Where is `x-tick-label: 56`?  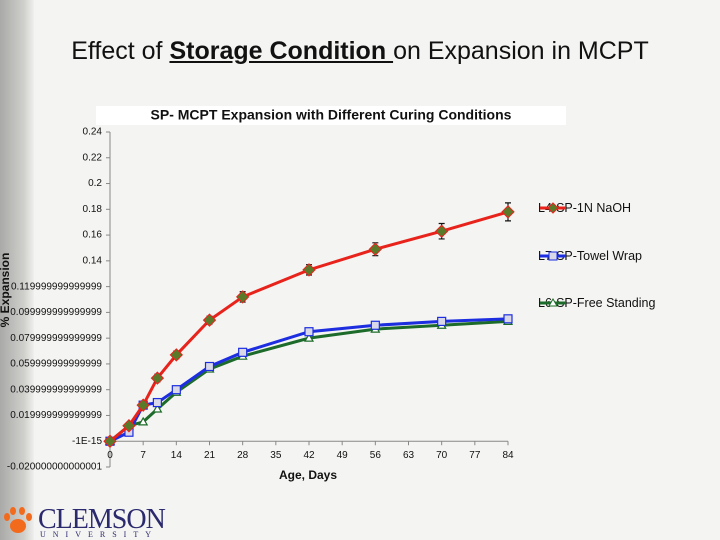
x-tick-label: 56 is located at coordinates (376, 455).